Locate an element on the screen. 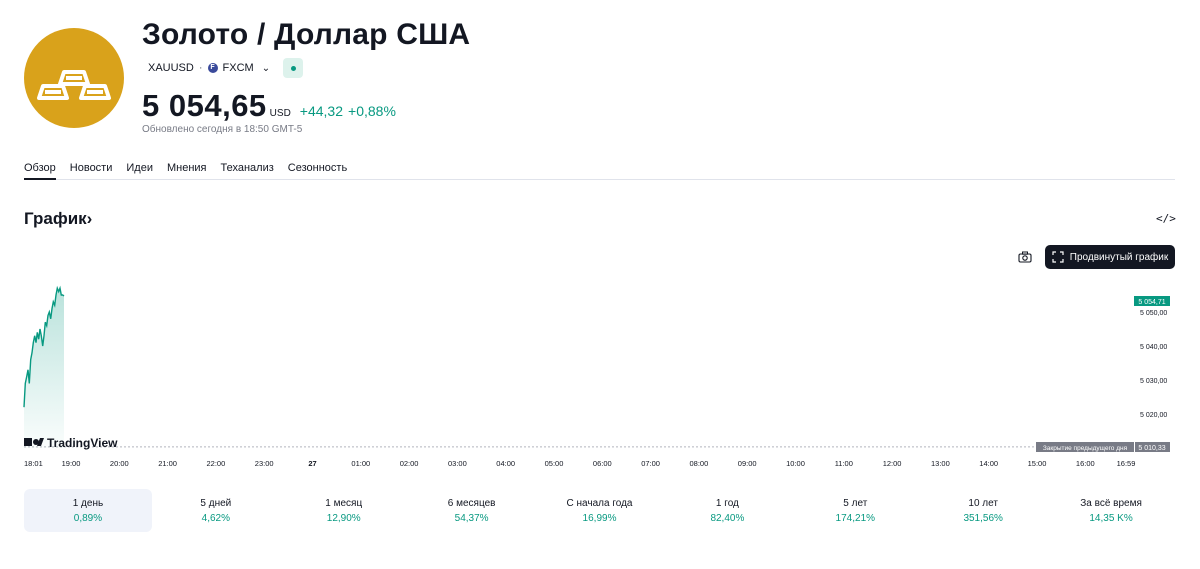 The image size is (1200, 569). advanced-chart-label: Продвинутый график is located at coordinates (1119, 257).